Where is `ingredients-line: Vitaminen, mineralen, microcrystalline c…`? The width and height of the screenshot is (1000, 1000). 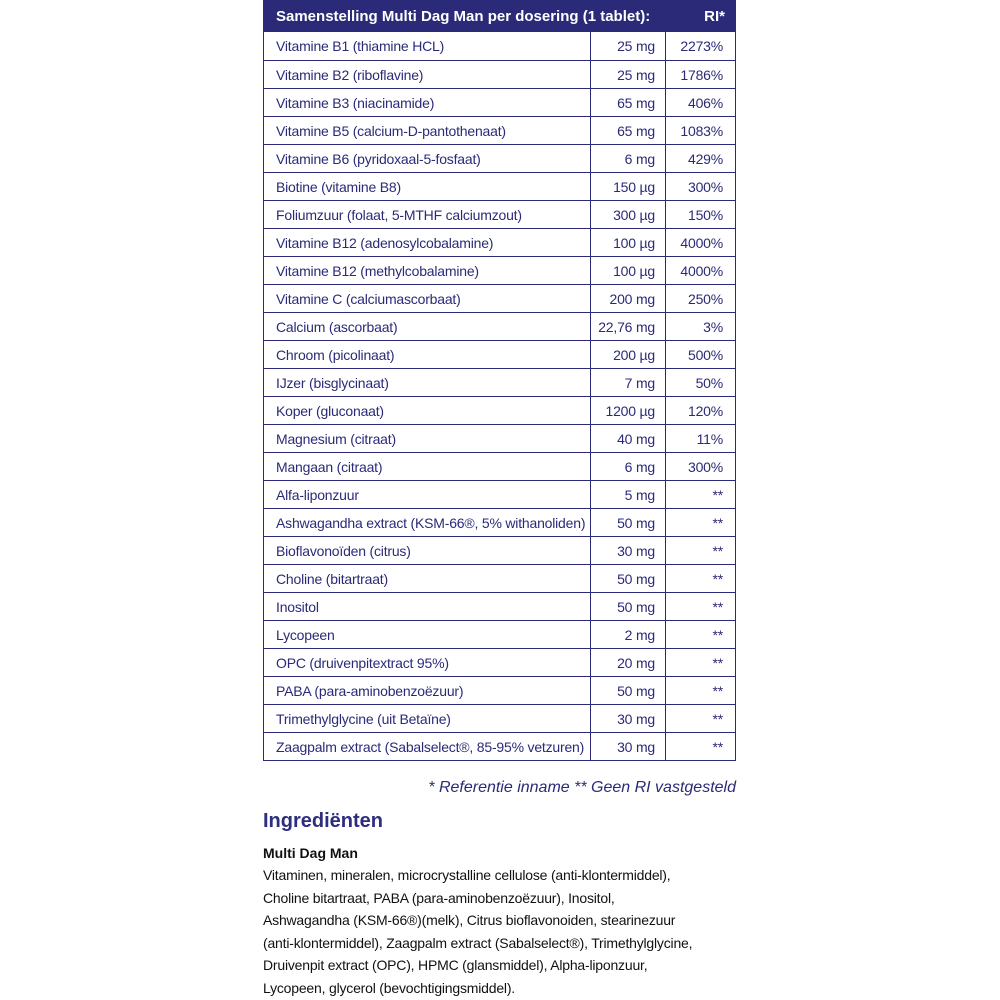 ingredients-line: Vitaminen, mineralen, microcrystalline c… is located at coordinates (467, 875).